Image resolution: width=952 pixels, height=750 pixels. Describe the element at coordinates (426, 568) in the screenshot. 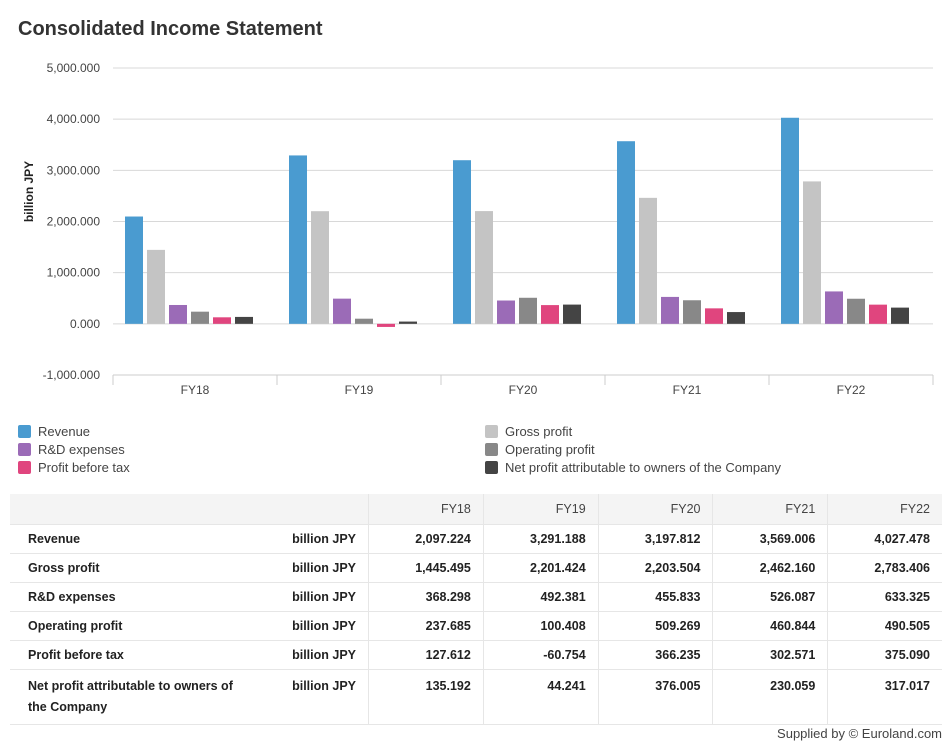

I see `table-cell: 1,445.495` at that location.